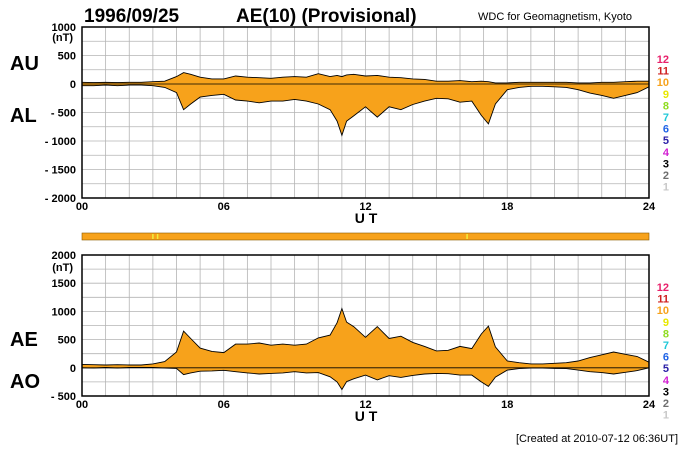 The image size is (700, 450). What do you see at coordinates (64, 256) in the screenshot?
I see `y-tick-label: 2000` at bounding box center [64, 256].